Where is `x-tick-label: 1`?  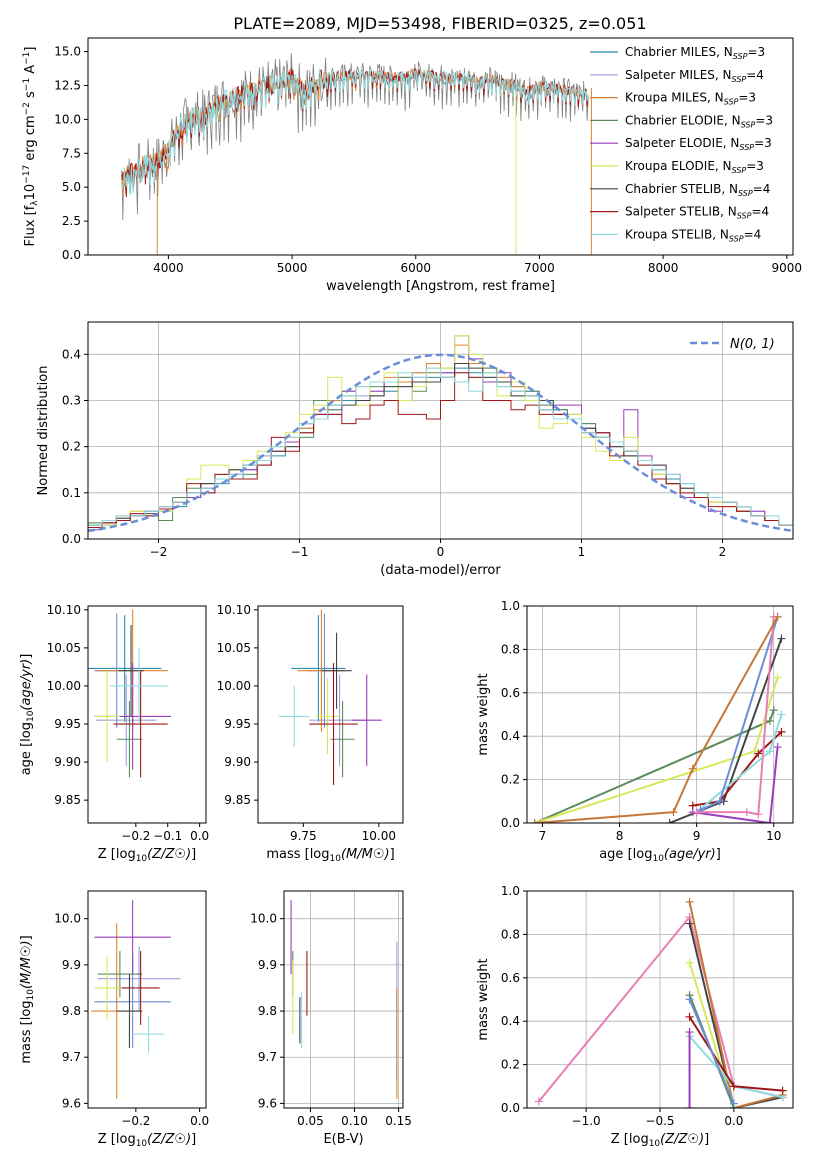
x-tick-label: 1 is located at coordinates (582, 552).